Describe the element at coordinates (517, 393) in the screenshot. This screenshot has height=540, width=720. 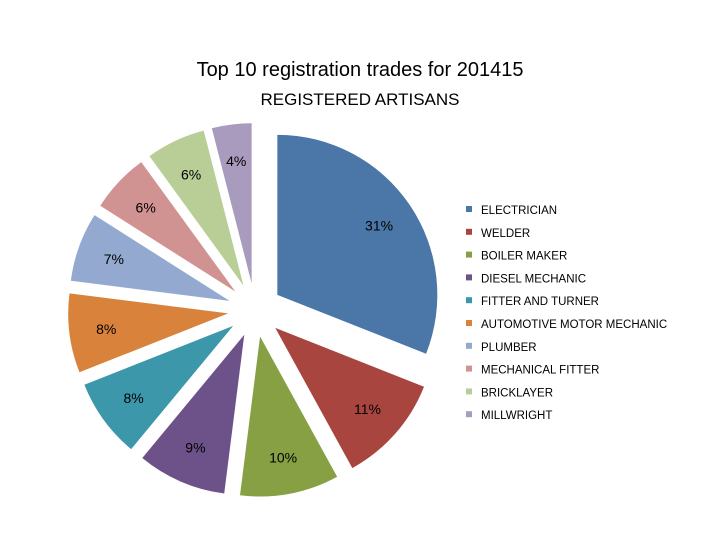
I see `legend-label-bricklayer: BRICKLAYER` at that location.